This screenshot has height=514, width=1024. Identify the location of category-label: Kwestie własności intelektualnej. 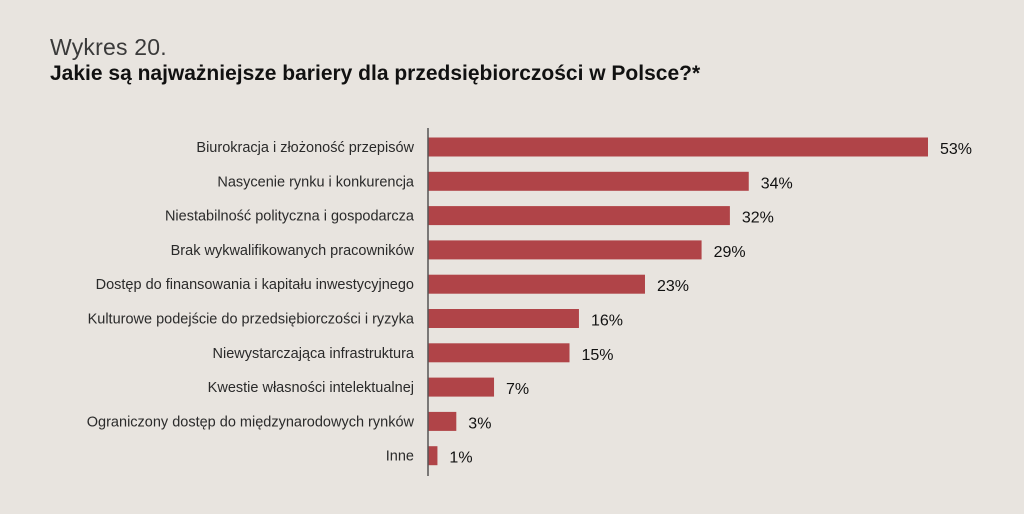
(311, 388).